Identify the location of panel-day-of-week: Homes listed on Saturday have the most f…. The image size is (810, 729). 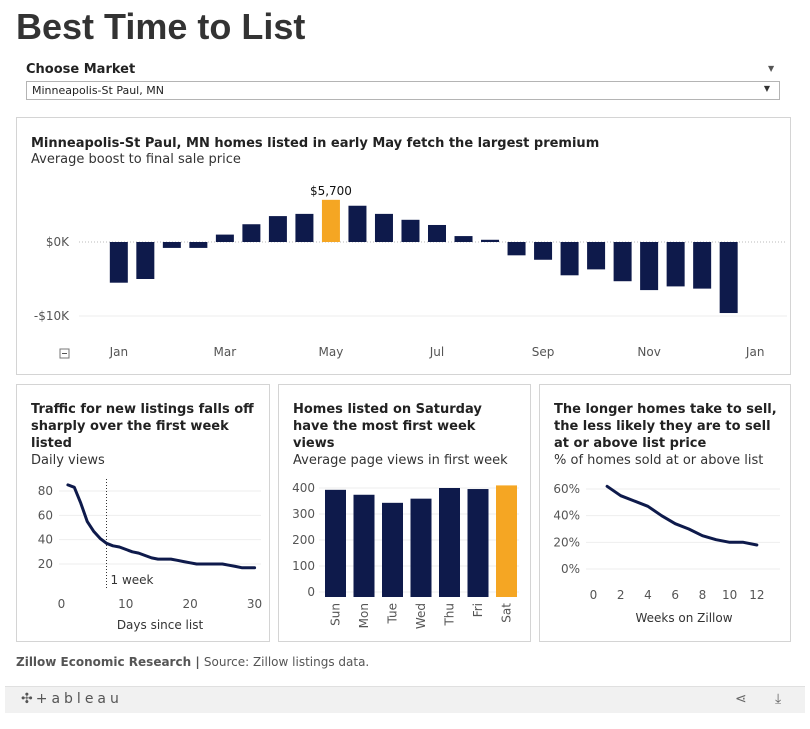
(404, 513).